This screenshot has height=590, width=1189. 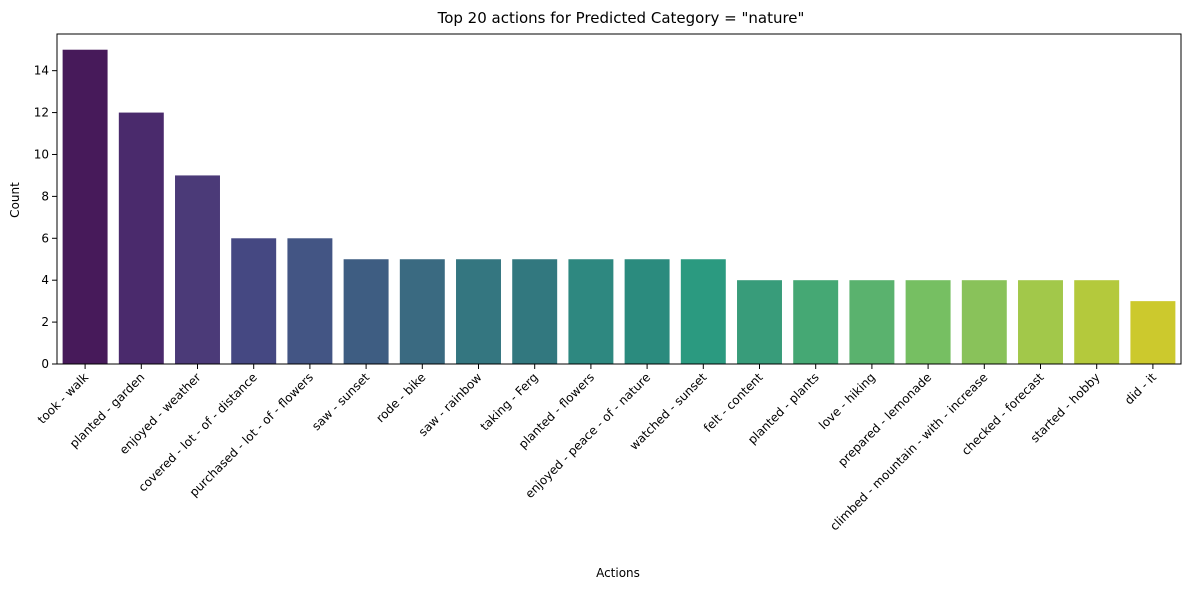 I want to click on y-tick-label: 0, so click(x=45, y=364).